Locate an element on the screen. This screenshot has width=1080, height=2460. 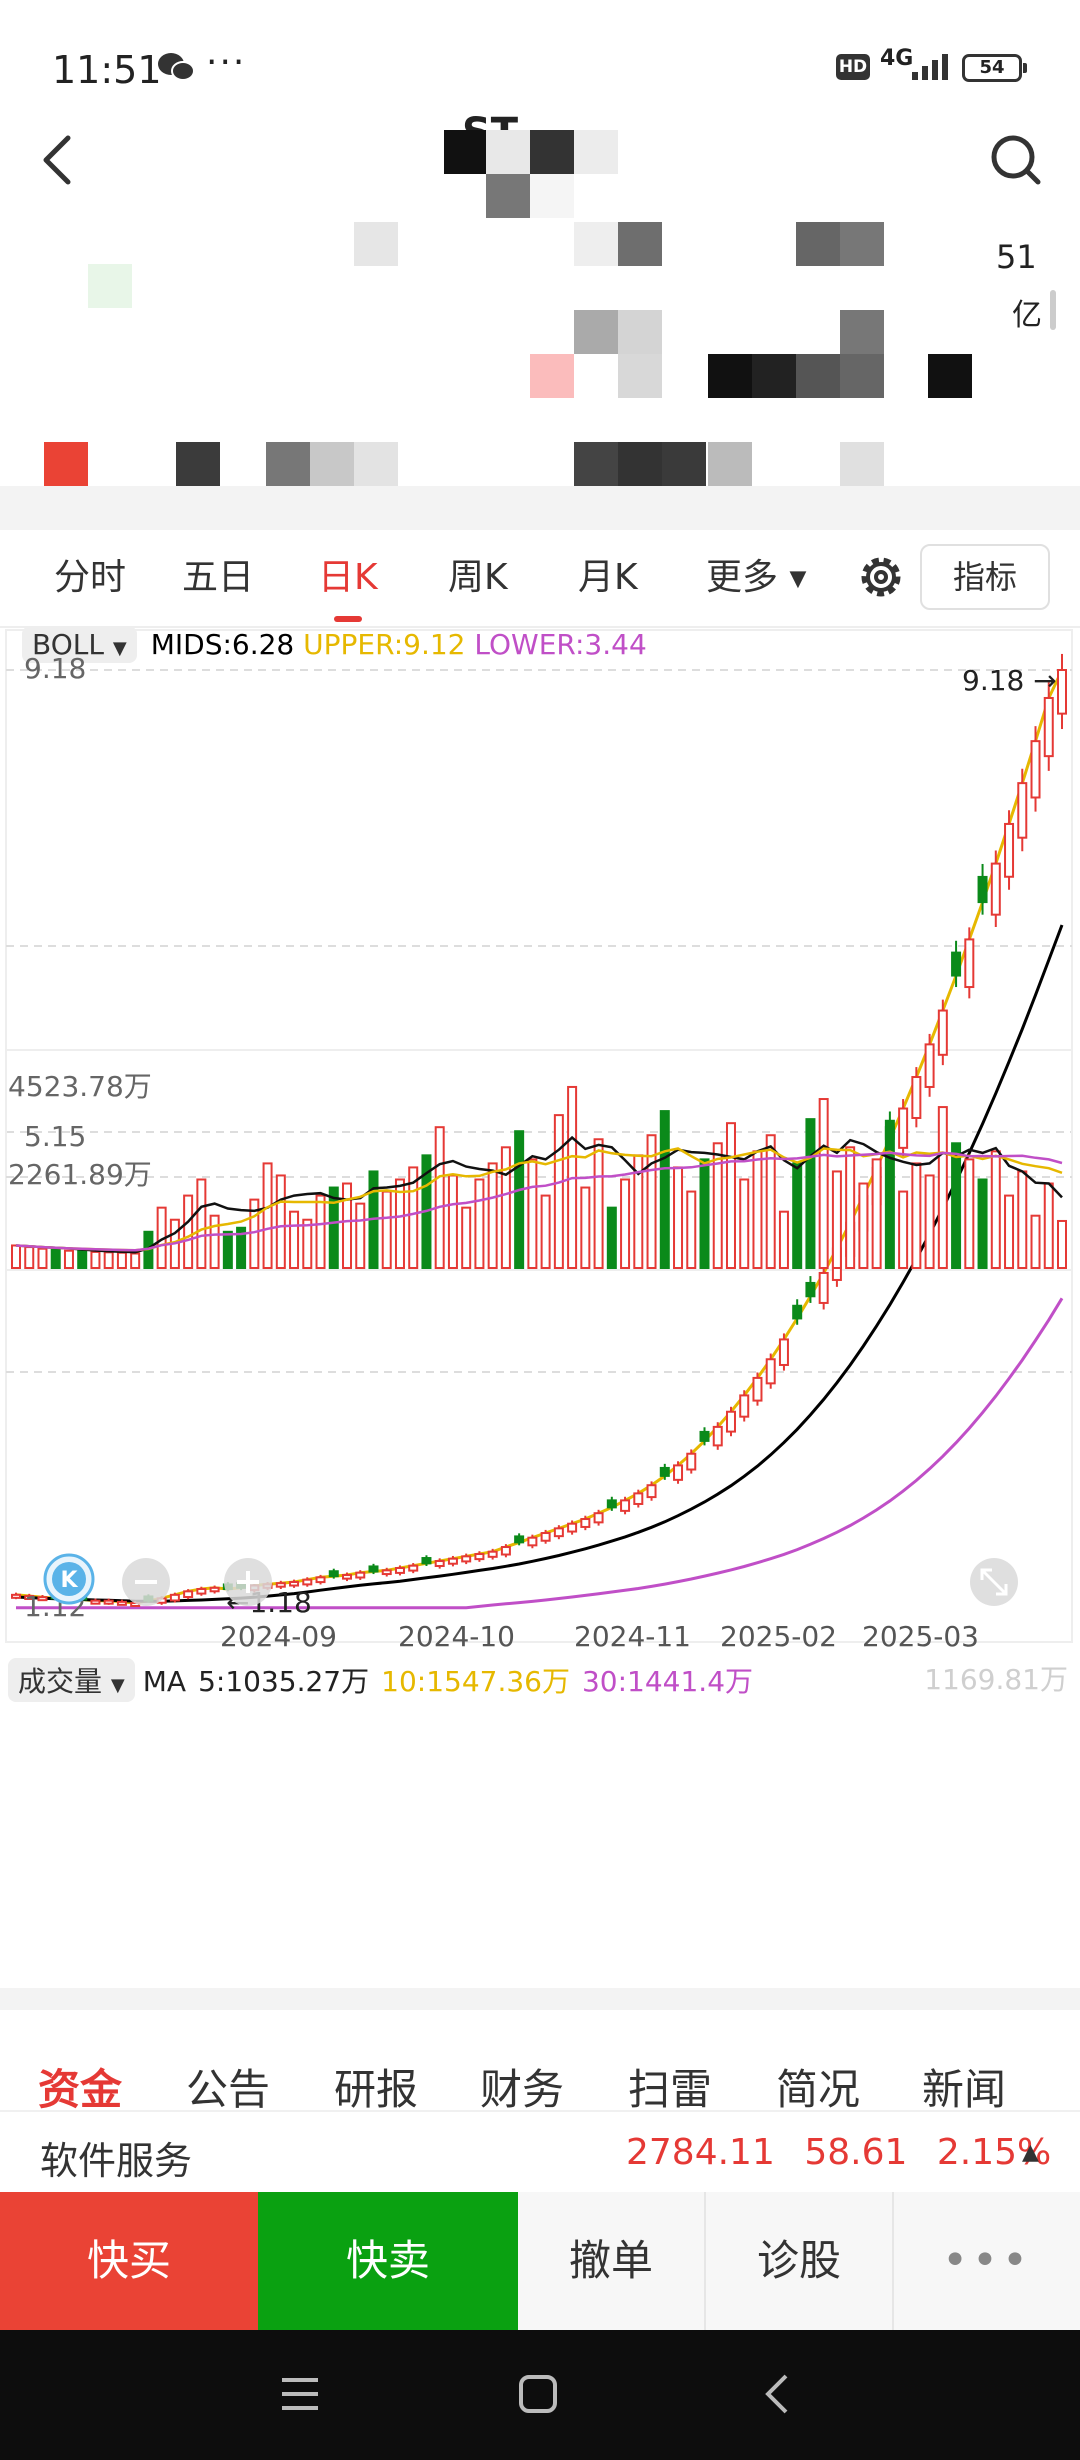
price-tick-label: 5.15 is located at coordinates (55, 1136).